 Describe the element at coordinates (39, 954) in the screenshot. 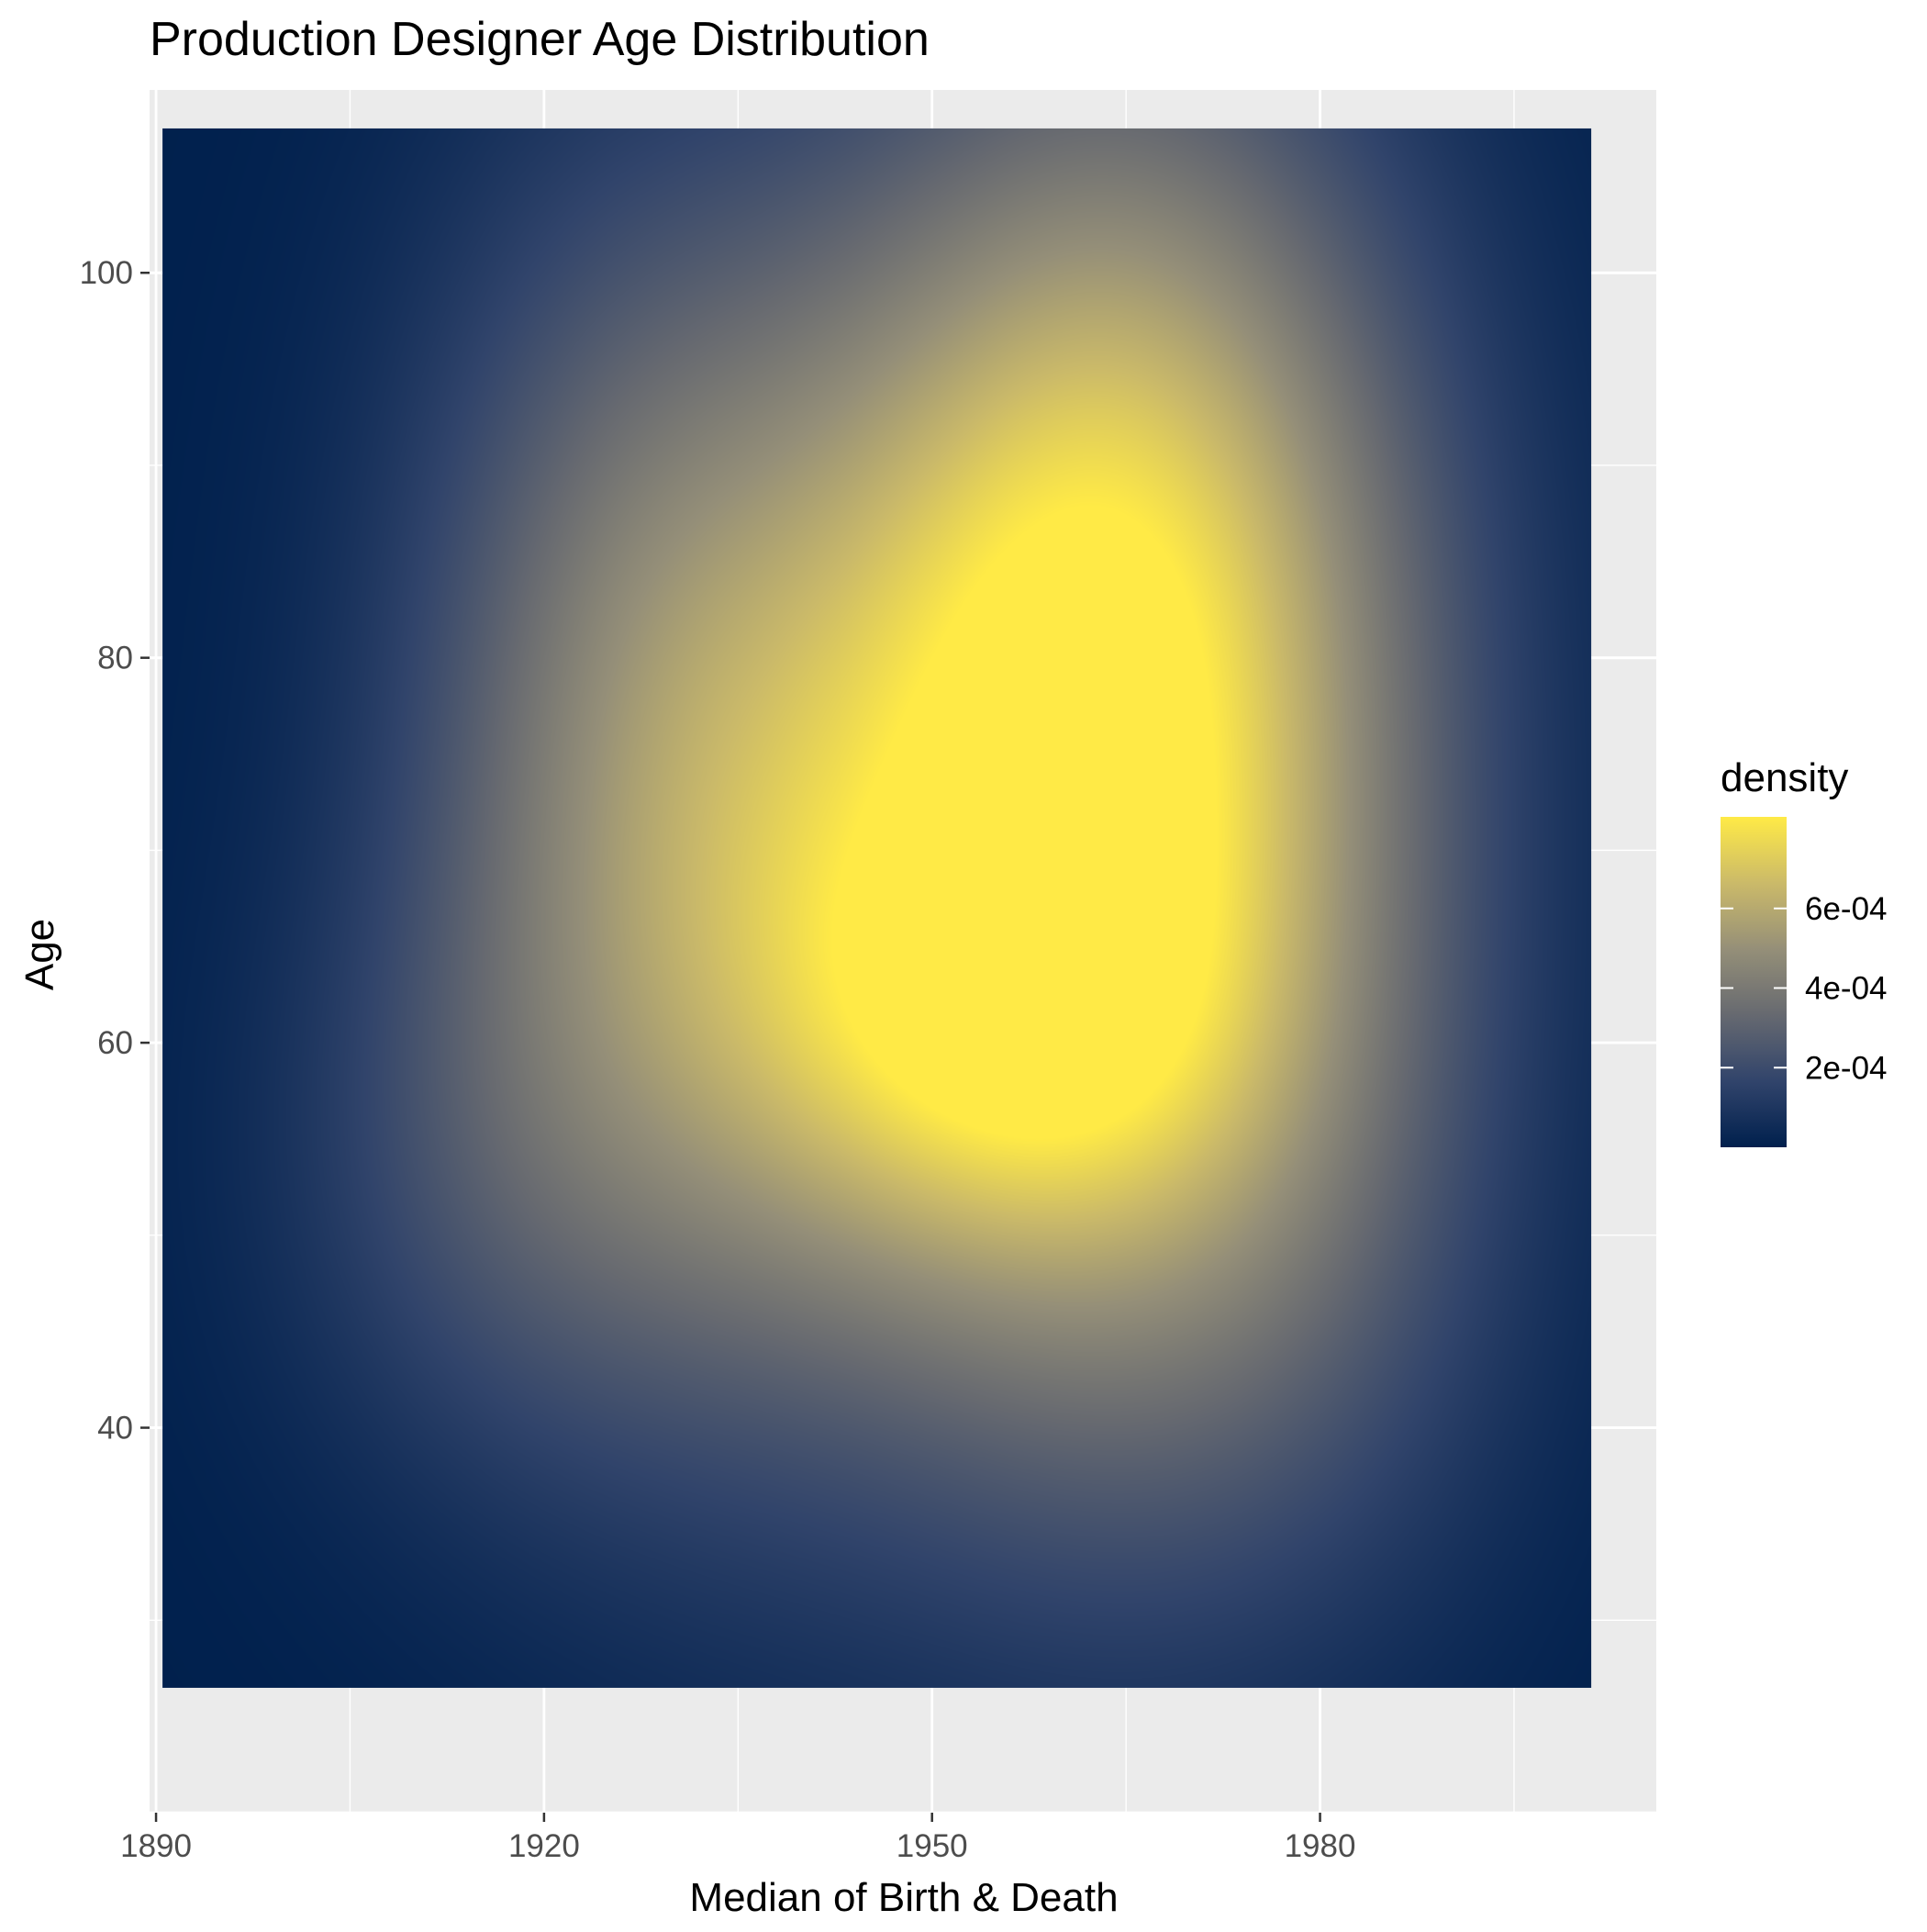

I see `y-axis-title: Age` at that location.